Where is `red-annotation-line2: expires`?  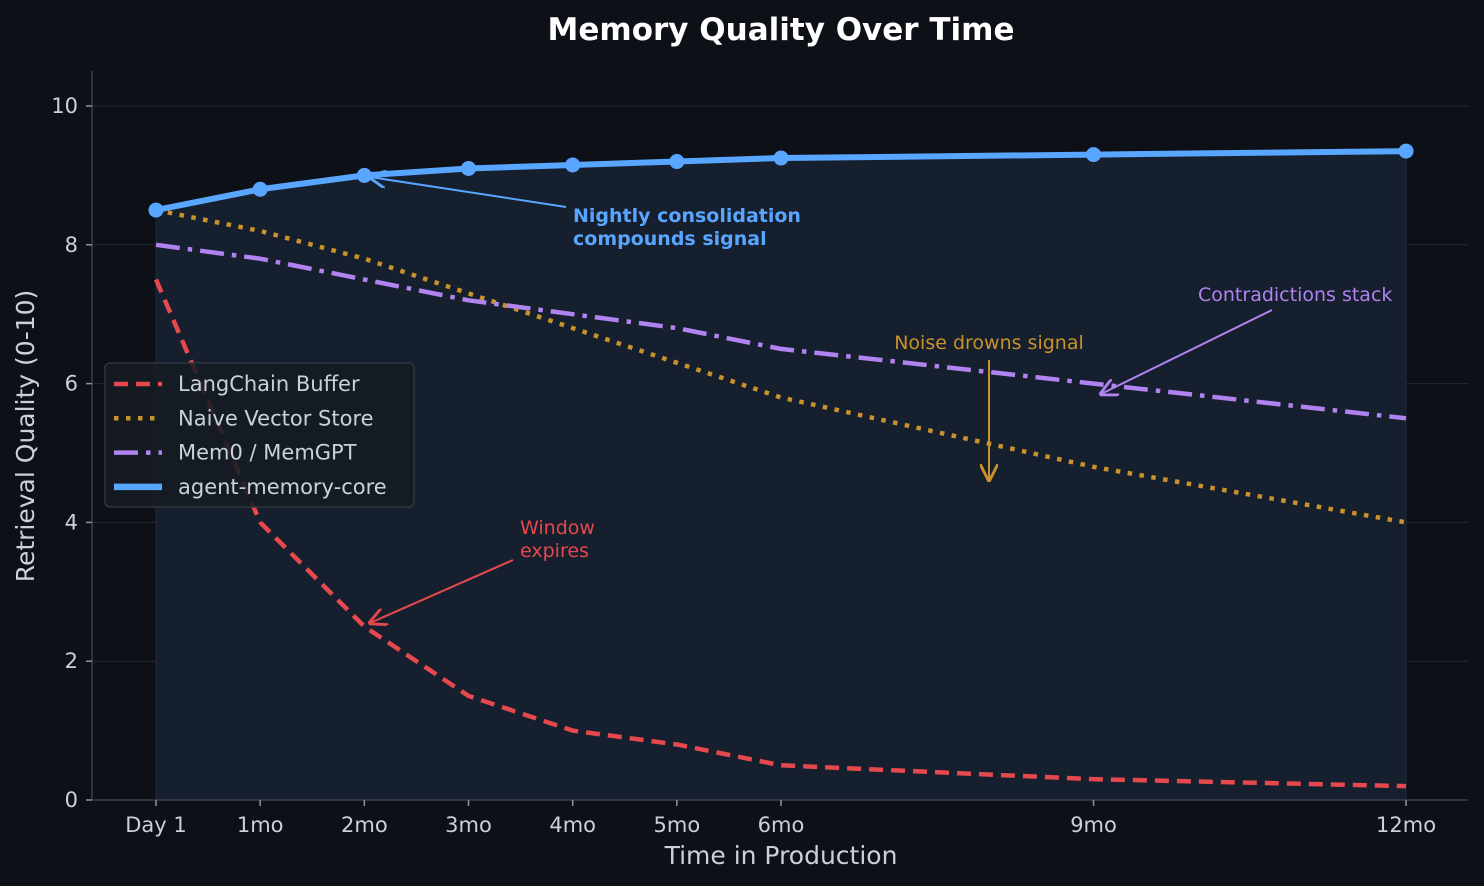 red-annotation-line2: expires is located at coordinates (554, 551).